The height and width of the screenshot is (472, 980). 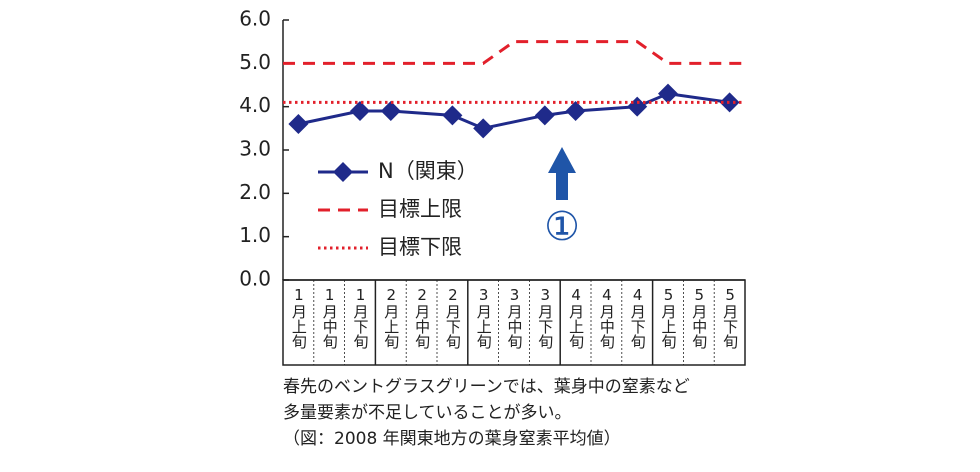 I want to click on x-tick-label: 4月下旬, so click(x=638, y=318).